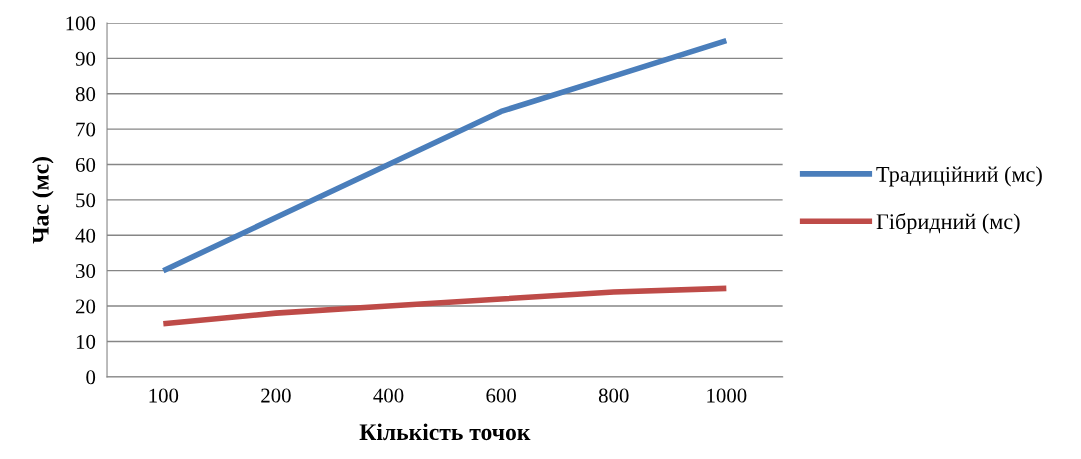 This screenshot has height=459, width=1081. What do you see at coordinates (86, 271) in the screenshot?
I see `y-tick-label: 30` at bounding box center [86, 271].